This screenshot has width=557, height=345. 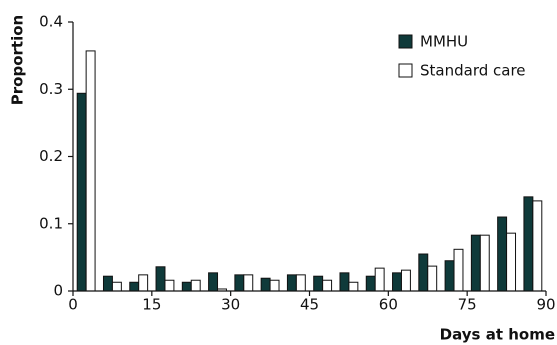 I want to click on y-axis-label: Proportion, so click(x=18, y=60).